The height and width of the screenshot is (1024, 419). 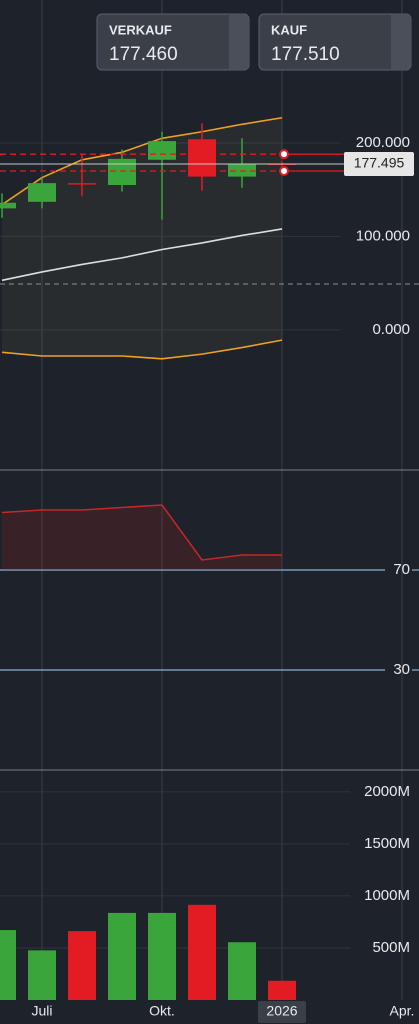 What do you see at coordinates (387, 895) in the screenshot?
I see `y-tick-label: 1000M` at bounding box center [387, 895].